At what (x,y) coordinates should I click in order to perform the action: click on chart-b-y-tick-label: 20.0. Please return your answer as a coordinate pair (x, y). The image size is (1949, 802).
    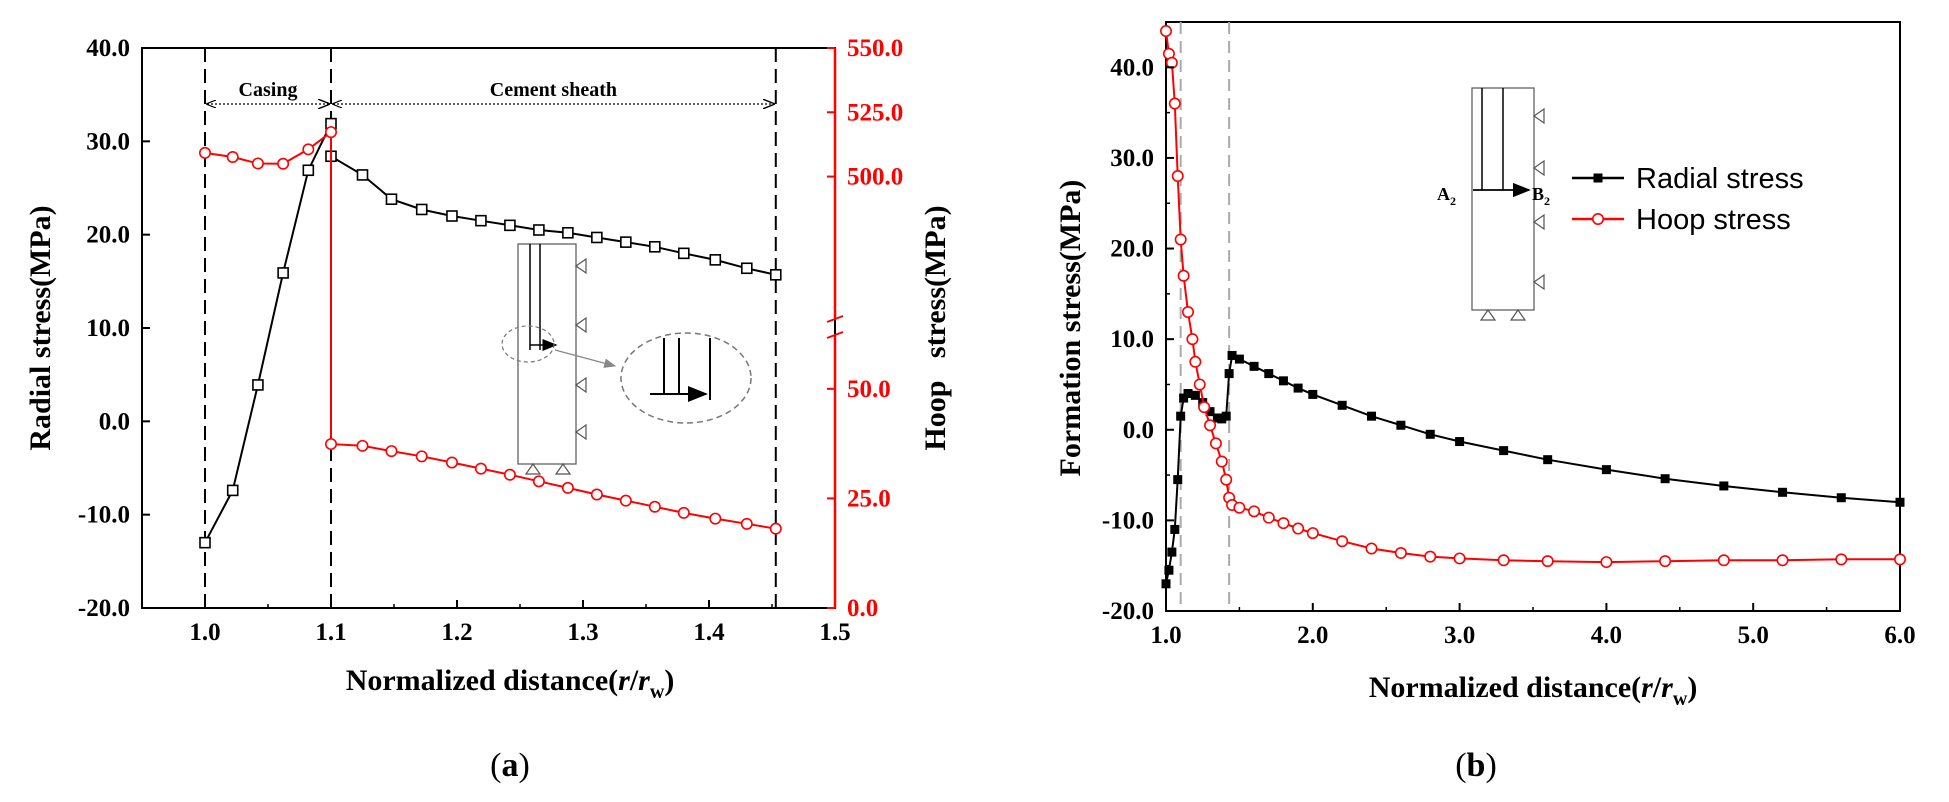
    Looking at the image, I should click on (1132, 249).